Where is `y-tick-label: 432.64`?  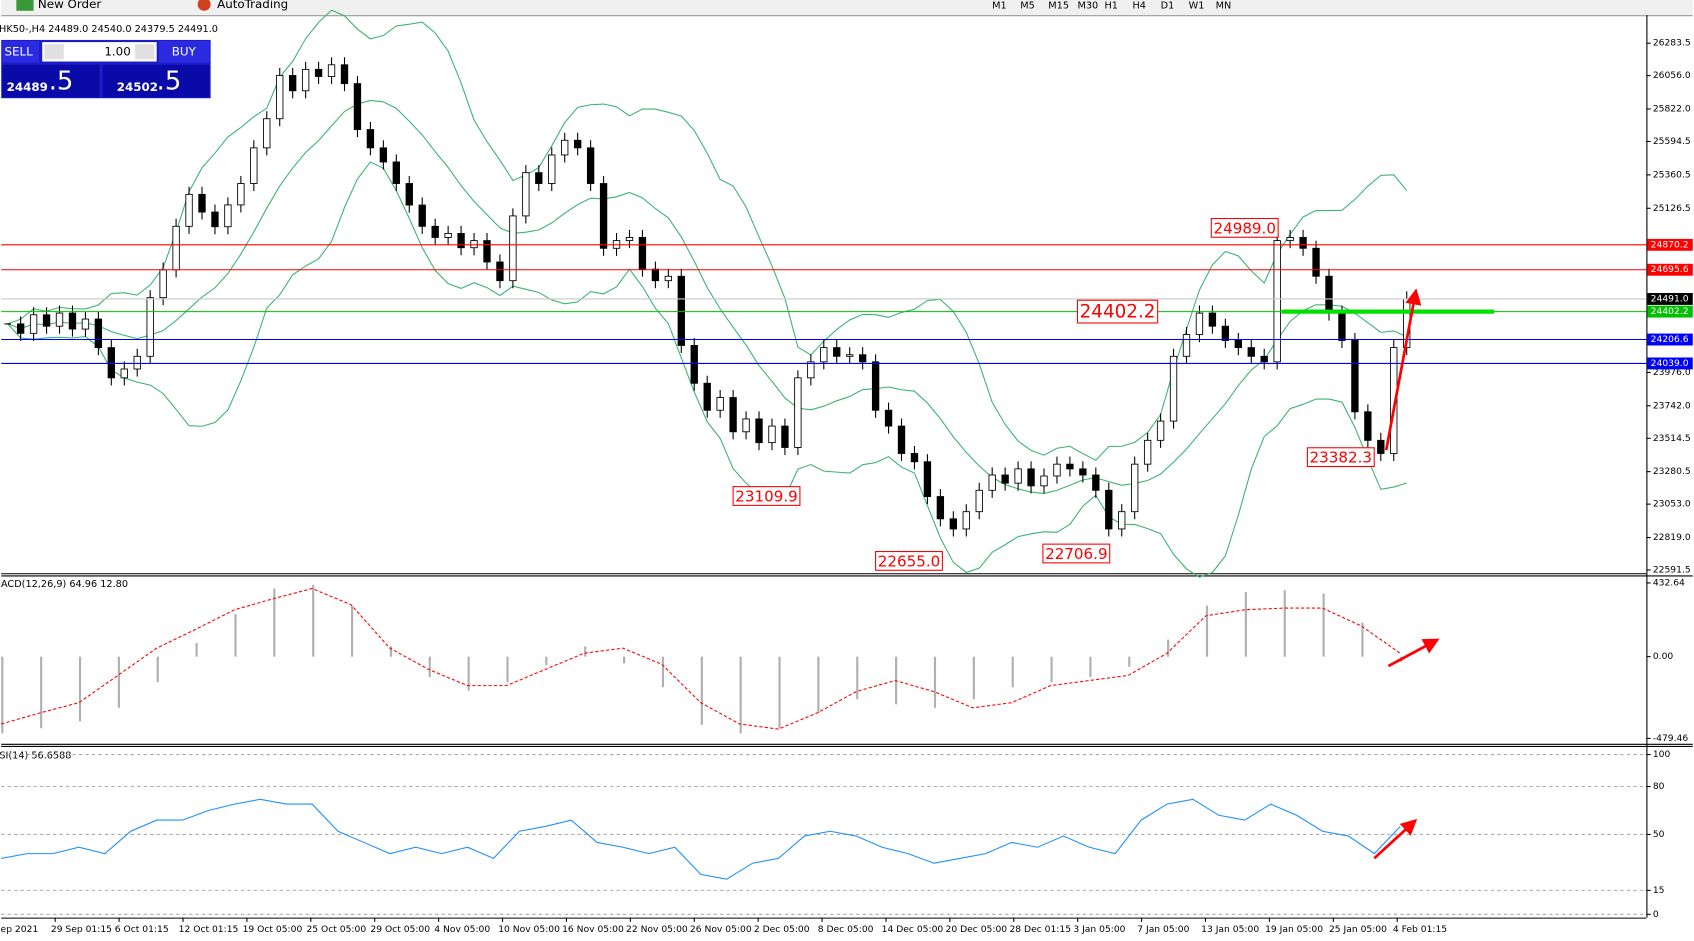 y-tick-label: 432.64 is located at coordinates (1669, 582).